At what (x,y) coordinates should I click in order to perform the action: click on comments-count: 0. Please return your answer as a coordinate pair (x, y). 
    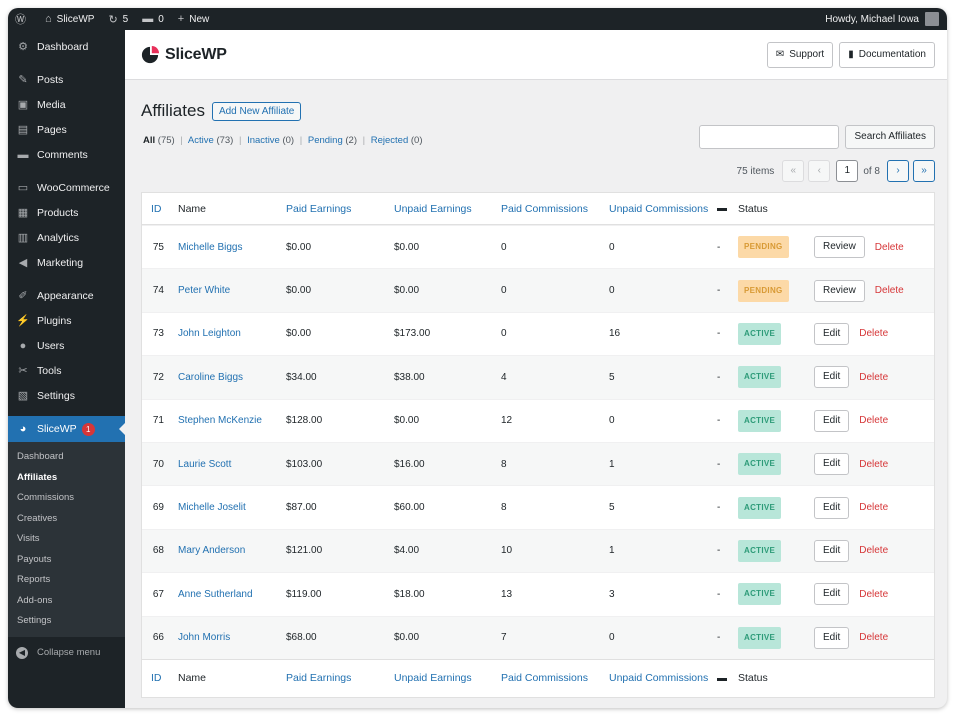
    Looking at the image, I should click on (161, 19).